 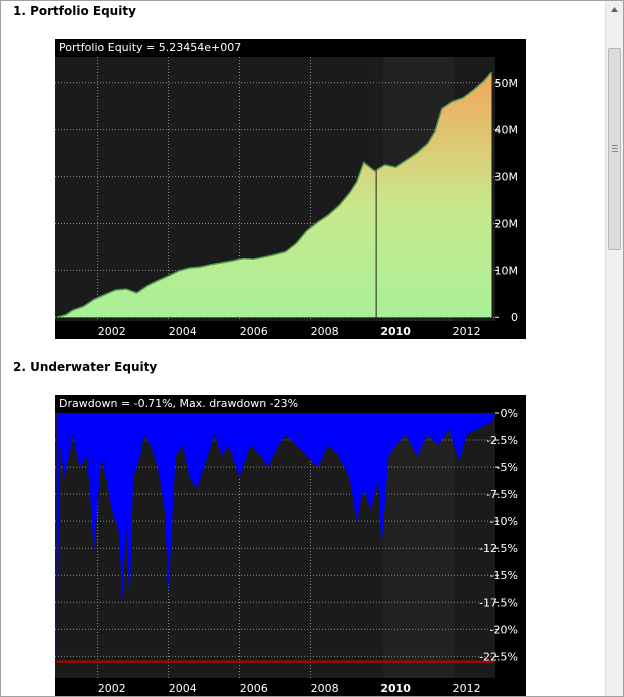 What do you see at coordinates (504, 629) in the screenshot?
I see `y-tick-label: -20%` at bounding box center [504, 629].